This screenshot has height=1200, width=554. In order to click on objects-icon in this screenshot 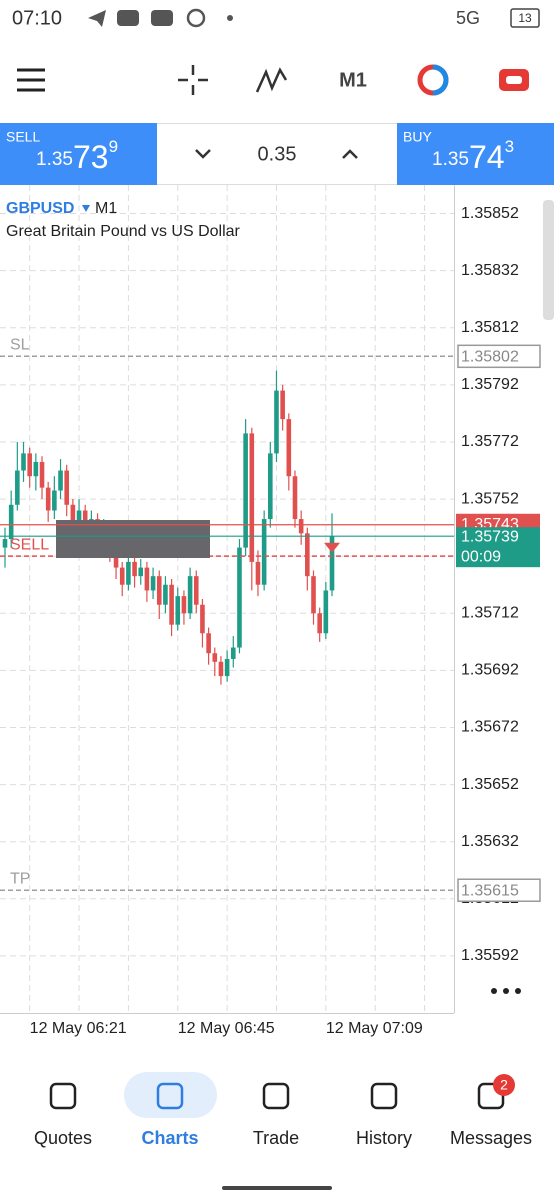, I will do `click(440, 80)`.